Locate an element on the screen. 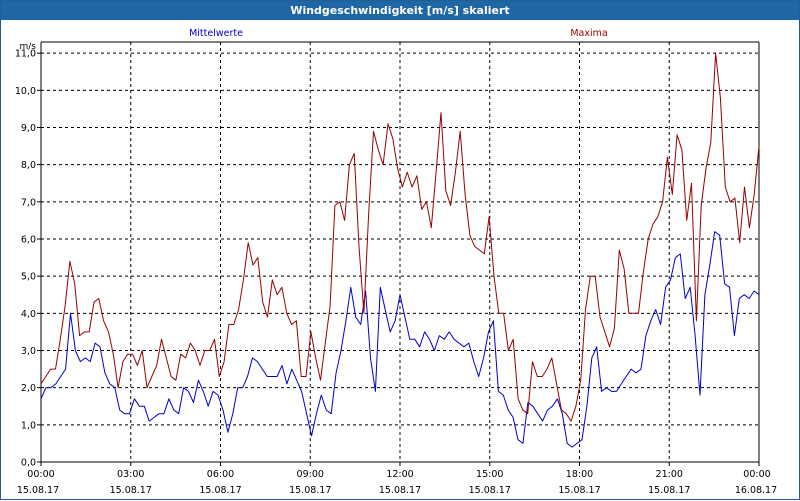  y-tick-label: 5,0 is located at coordinates (28, 277).